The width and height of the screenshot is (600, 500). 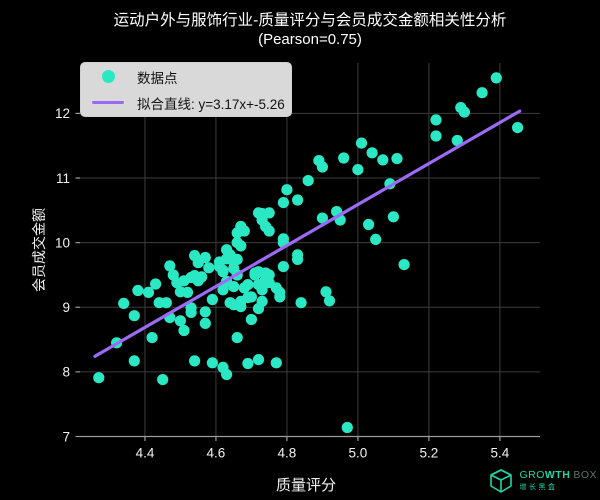 What do you see at coordinates (186, 76) in the screenshot?
I see `legend-item-points: 数据点` at bounding box center [186, 76].